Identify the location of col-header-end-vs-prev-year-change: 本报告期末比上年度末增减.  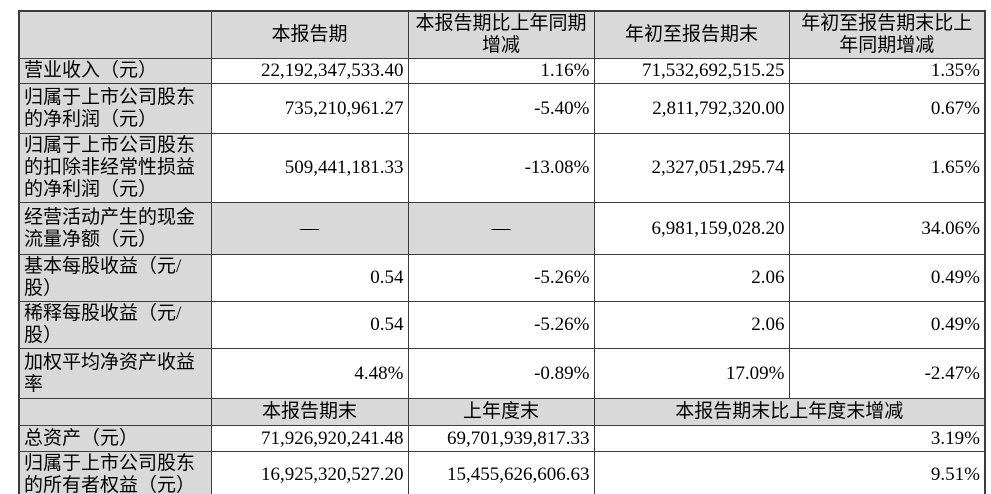
(789, 412).